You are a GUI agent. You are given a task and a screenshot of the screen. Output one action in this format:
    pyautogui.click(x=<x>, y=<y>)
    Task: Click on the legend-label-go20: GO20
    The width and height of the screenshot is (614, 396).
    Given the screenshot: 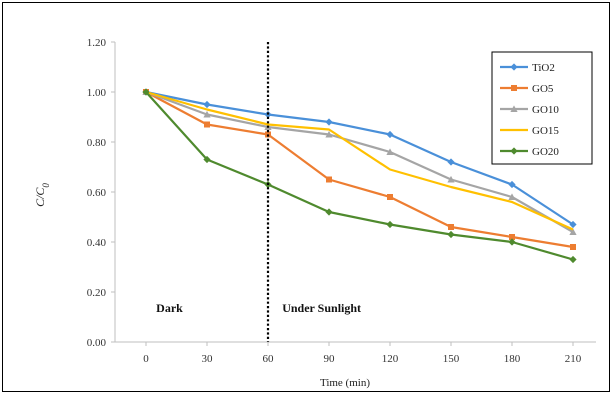 What is the action you would take?
    pyautogui.click(x=545, y=152)
    